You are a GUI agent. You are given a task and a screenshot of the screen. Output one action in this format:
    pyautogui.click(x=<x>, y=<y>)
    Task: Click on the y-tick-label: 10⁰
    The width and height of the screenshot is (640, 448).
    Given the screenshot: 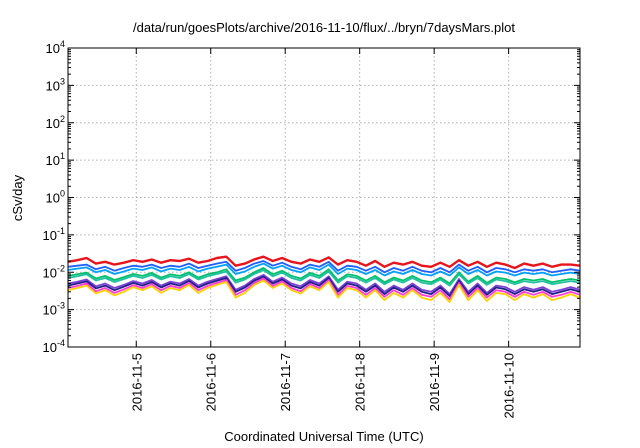 What is the action you would take?
    pyautogui.click(x=55, y=197)
    